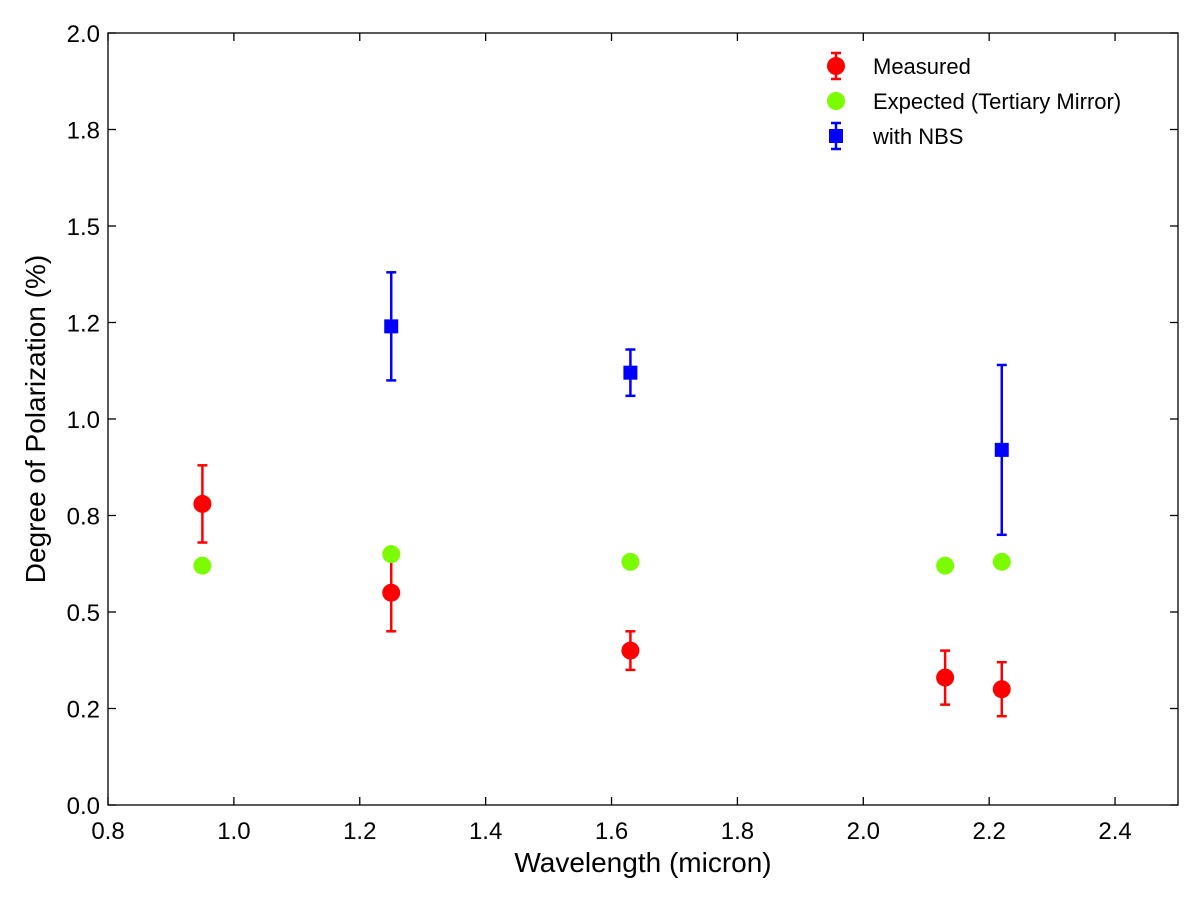  Describe the element at coordinates (107, 831) in the screenshot. I see `x-tick-label: 0.8` at that location.